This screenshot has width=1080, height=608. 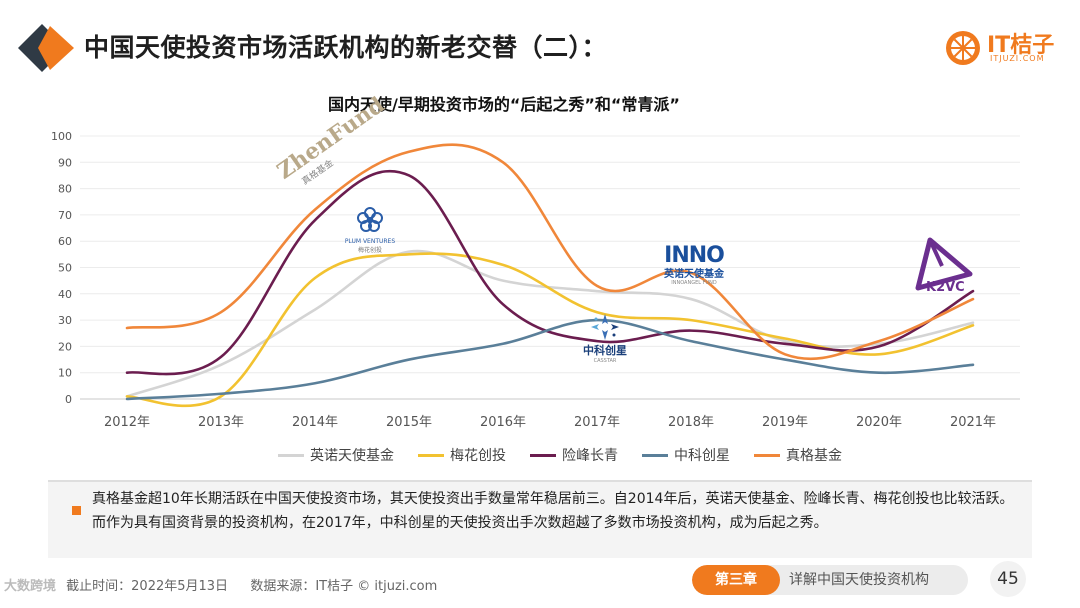 I want to click on legend-label: 险峰长青, so click(x=590, y=456).